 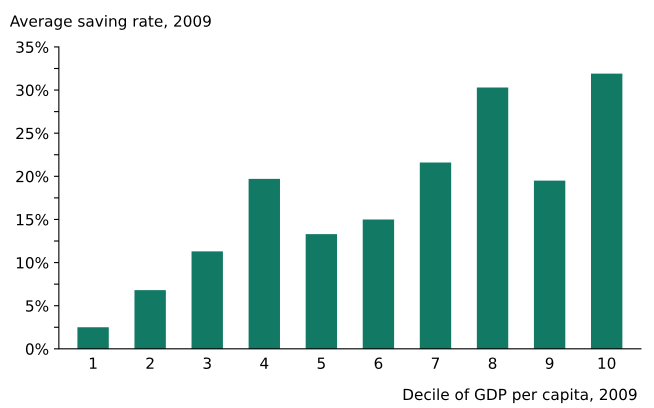 What do you see at coordinates (32, 47) in the screenshot?
I see `y-tick-label: 35%` at bounding box center [32, 47].